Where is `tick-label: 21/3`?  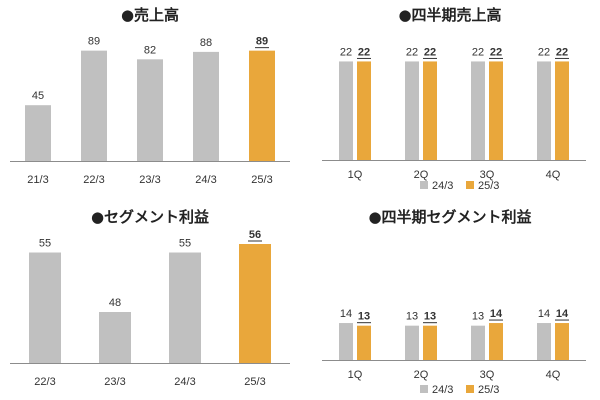
tick-label: 21/3 is located at coordinates (37, 180).